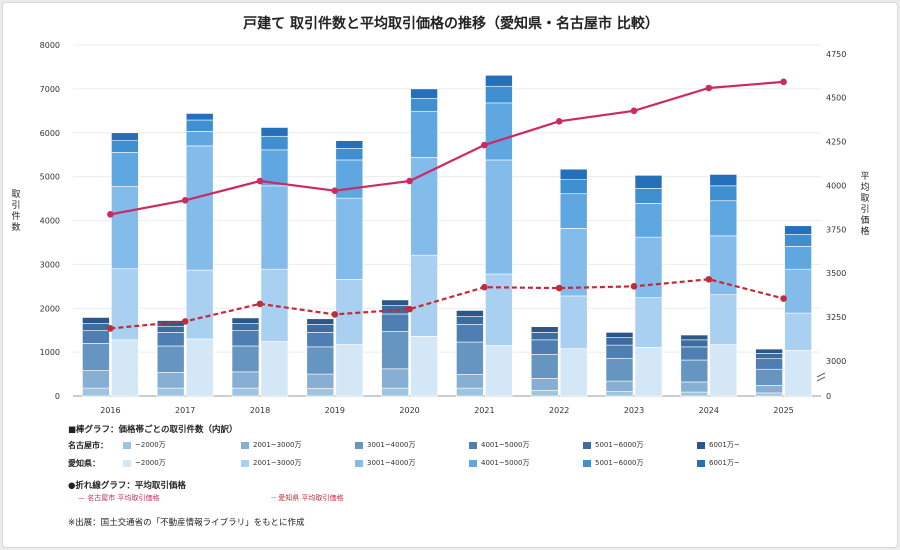  What do you see at coordinates (50, 308) in the screenshot?
I see `y-left-tick-label: 2000` at bounding box center [50, 308].